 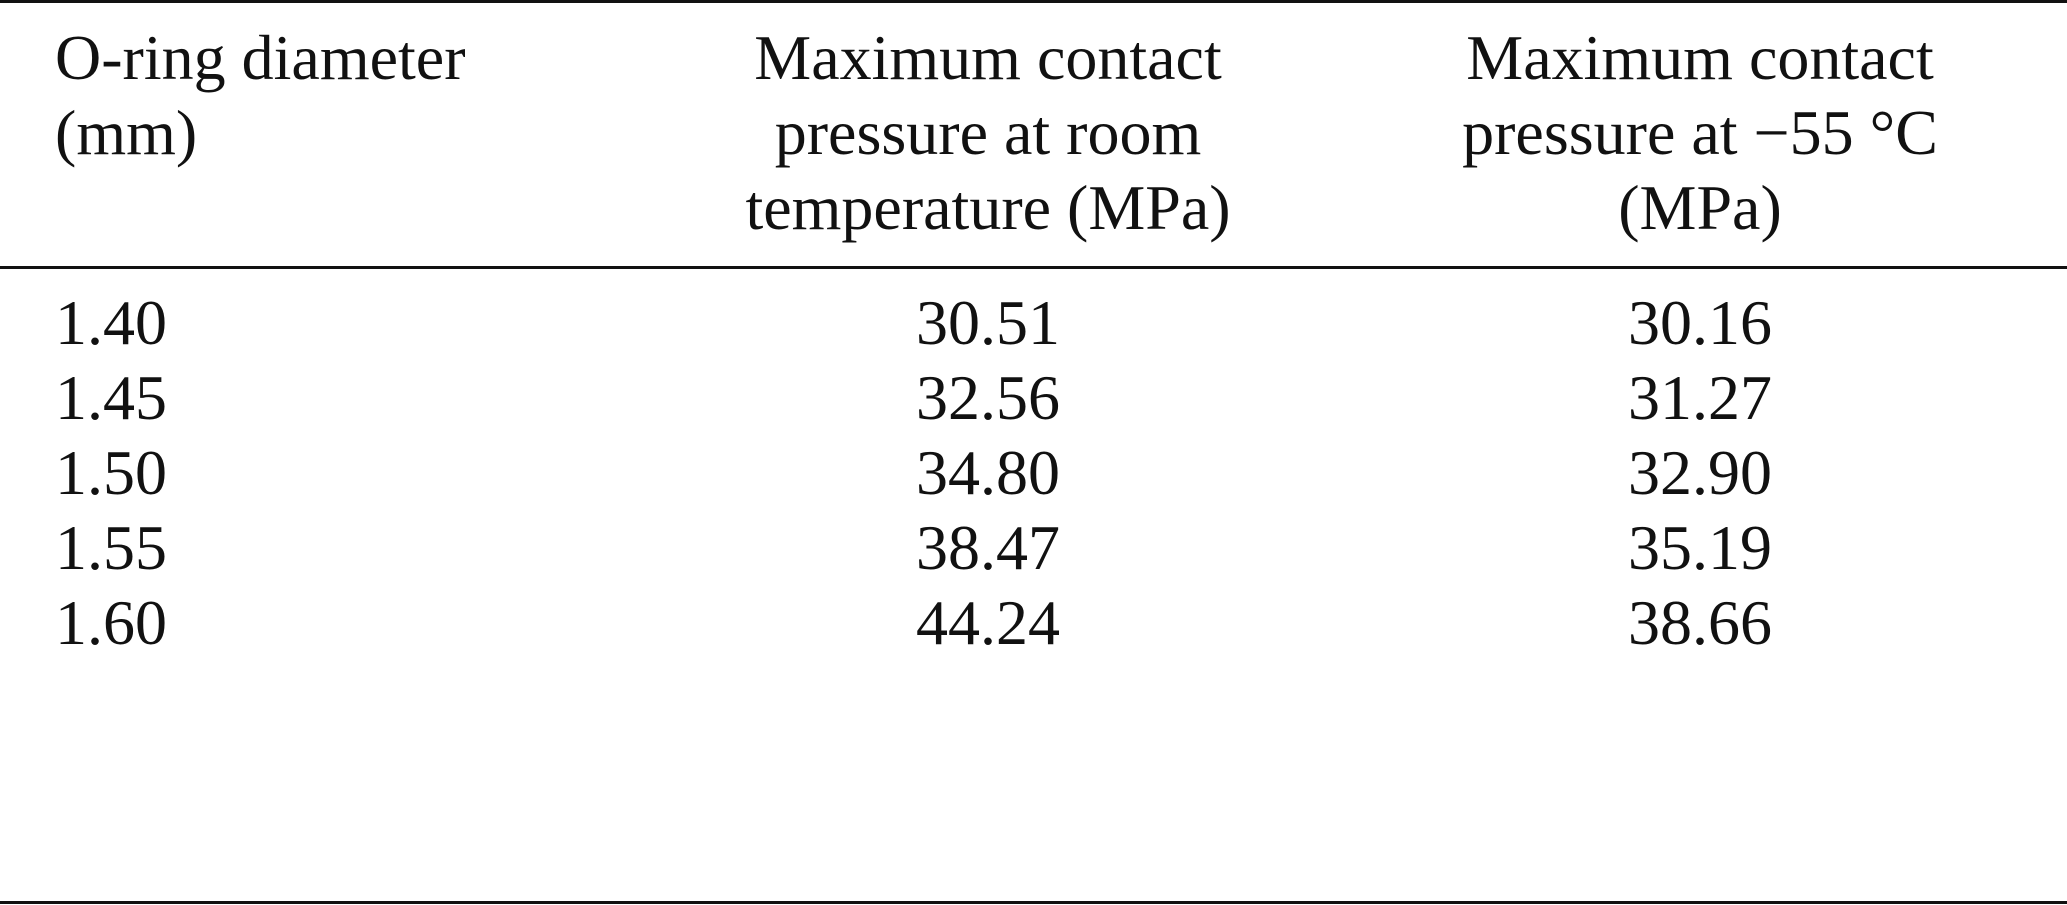 I want to click on top-rule, so click(x=1033, y=1).